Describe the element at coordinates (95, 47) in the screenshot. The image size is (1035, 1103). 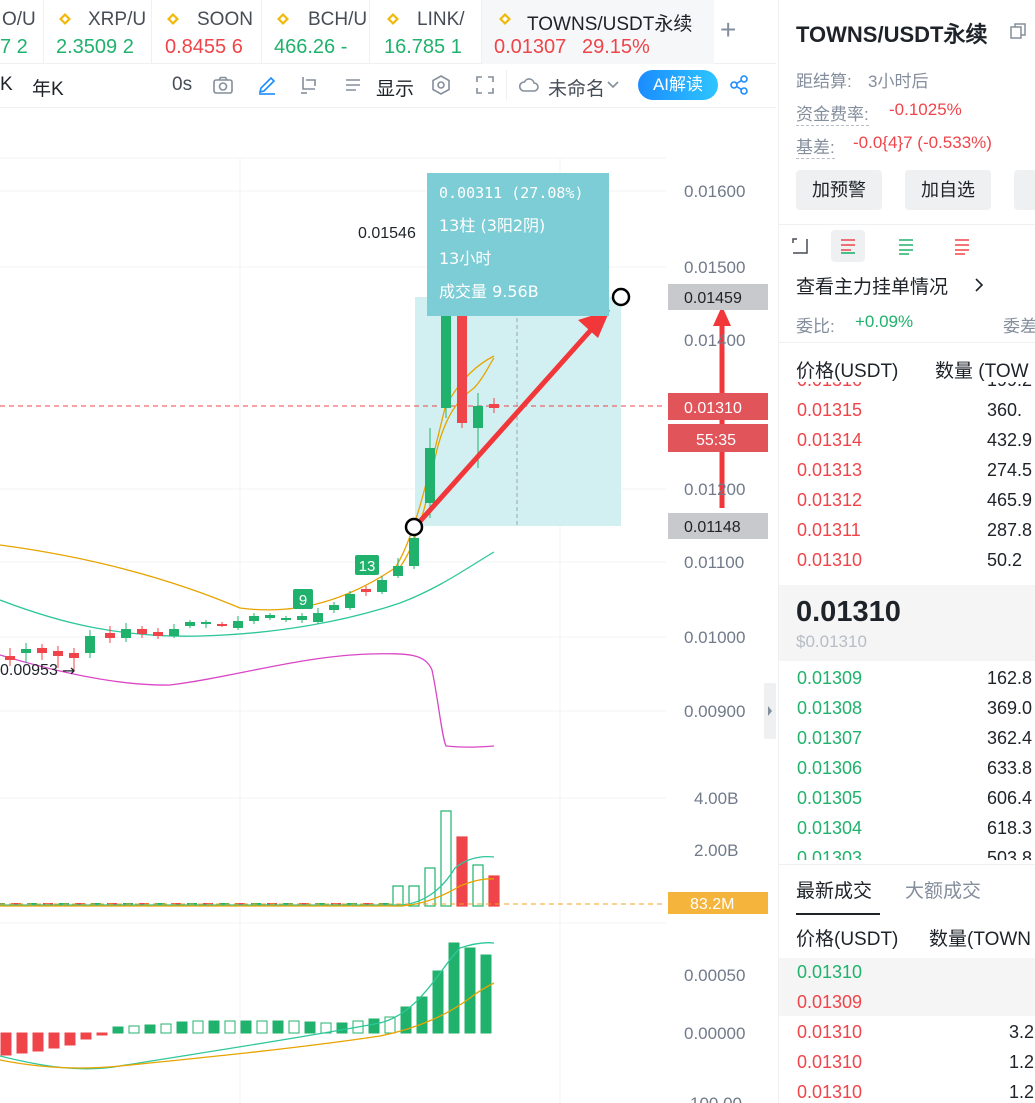
I see `tab-symbol-price: 2.3509 2` at that location.